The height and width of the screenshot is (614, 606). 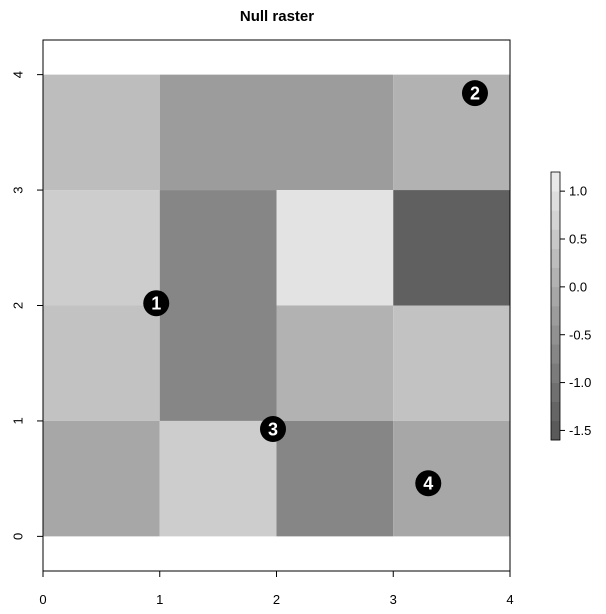 I want to click on point-label-1: 1, so click(x=156, y=304).